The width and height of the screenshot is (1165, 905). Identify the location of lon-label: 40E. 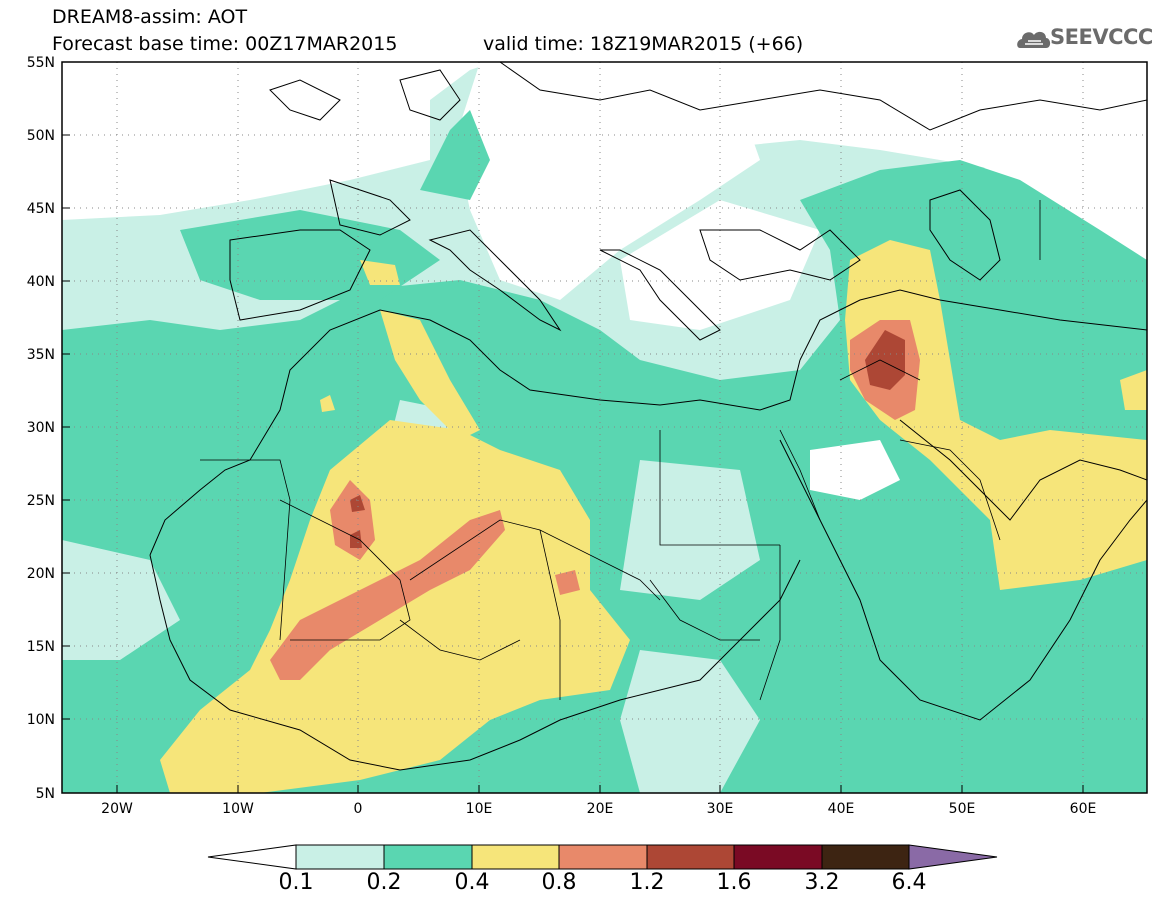
(841, 809).